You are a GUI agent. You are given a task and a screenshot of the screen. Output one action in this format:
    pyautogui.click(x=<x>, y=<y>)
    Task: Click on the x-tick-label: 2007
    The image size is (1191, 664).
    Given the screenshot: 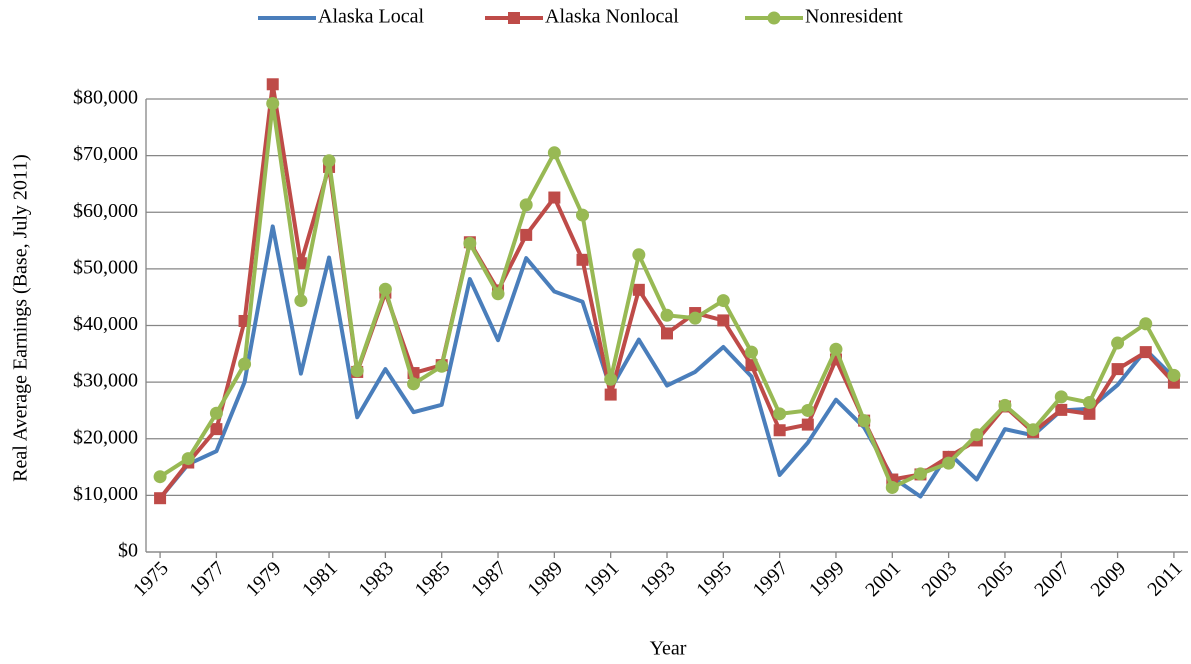 What is the action you would take?
    pyautogui.click(x=1052, y=579)
    